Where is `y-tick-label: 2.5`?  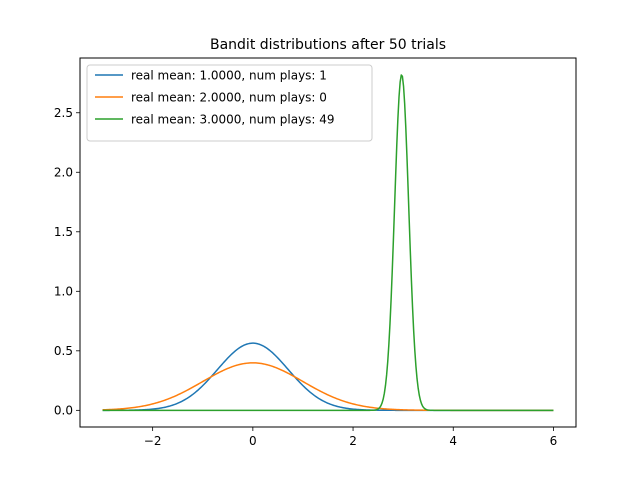 y-tick-label: 2.5 is located at coordinates (63, 113).